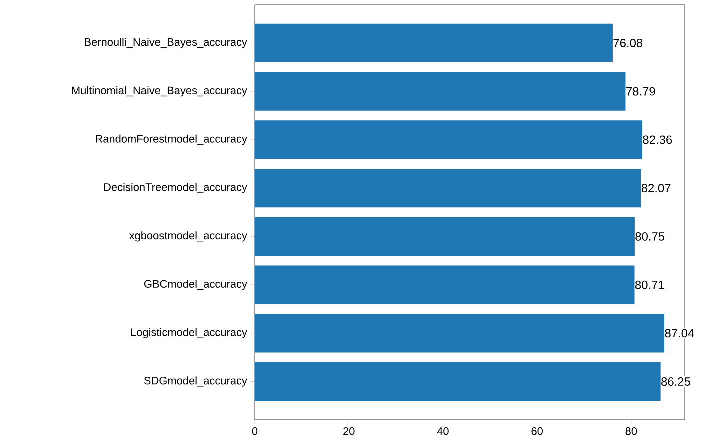 Image resolution: width=705 pixels, height=447 pixels. I want to click on data-label: 82.07, so click(656, 188).